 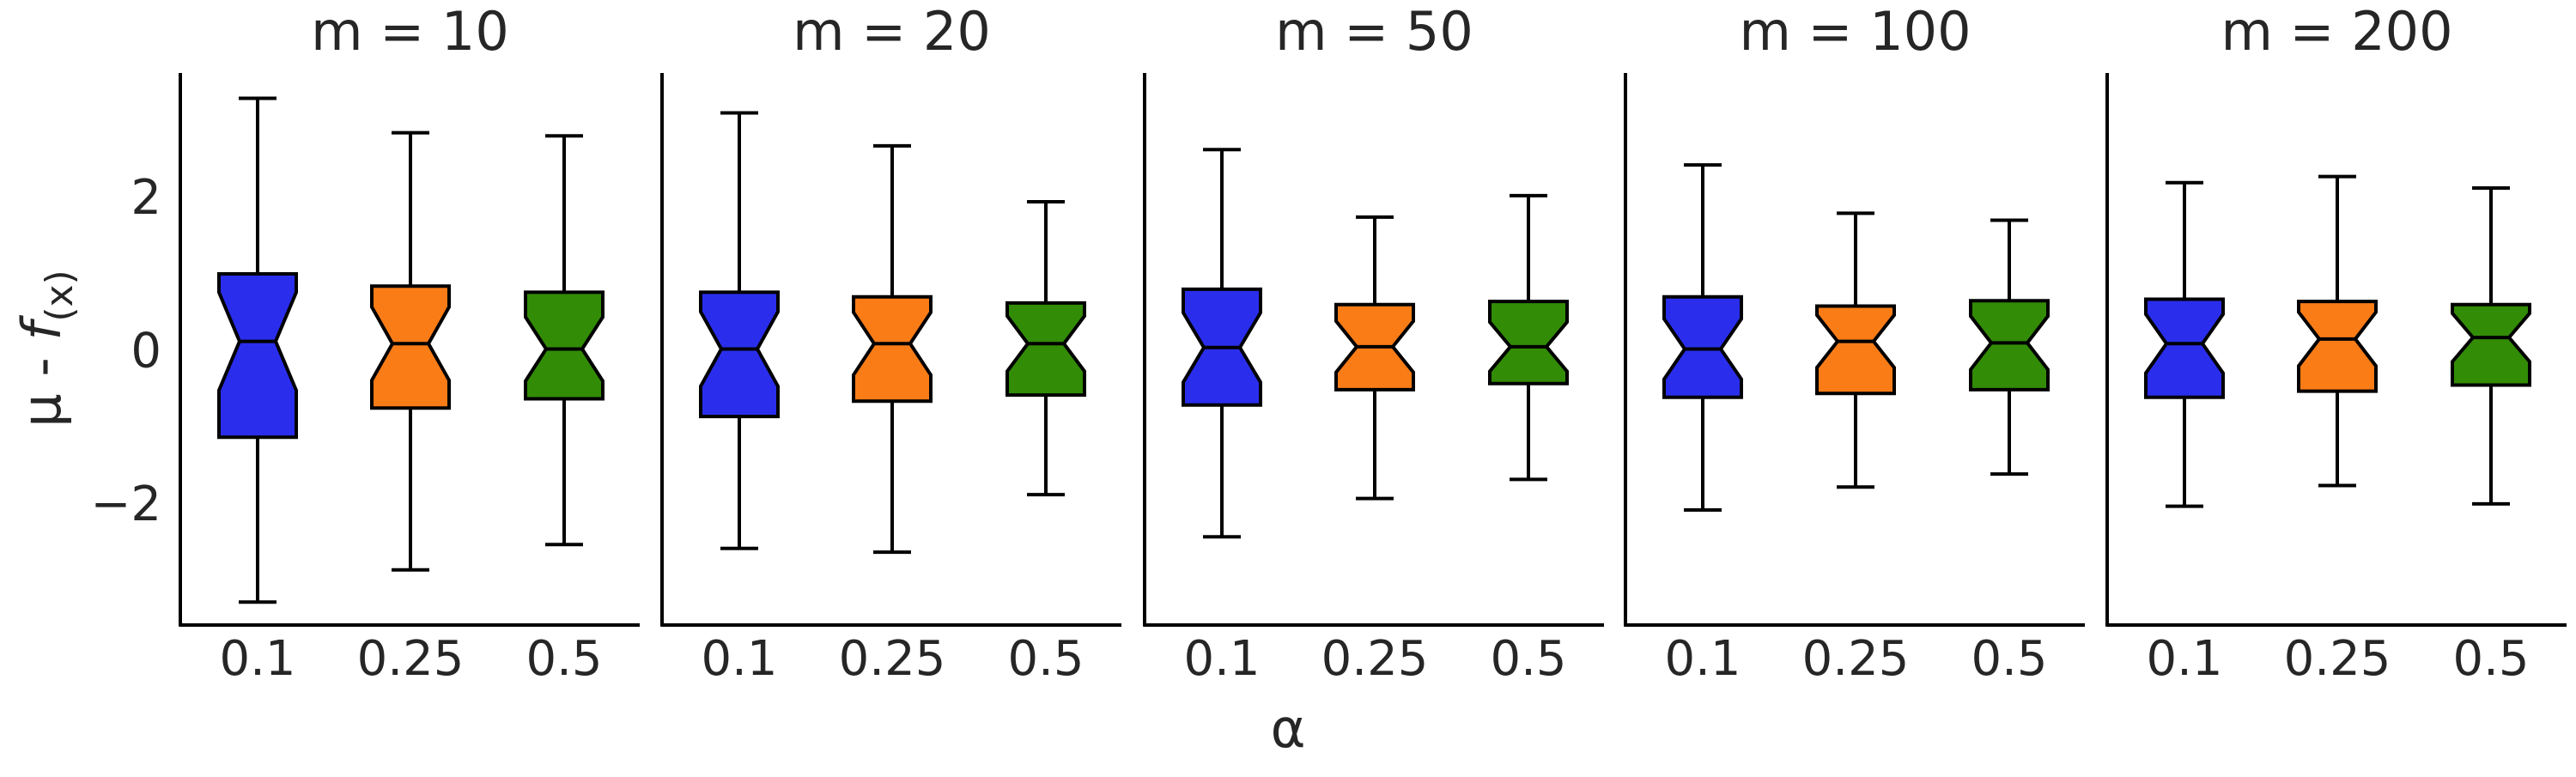 I want to click on panel-title: m = 50, so click(x=1374, y=31).